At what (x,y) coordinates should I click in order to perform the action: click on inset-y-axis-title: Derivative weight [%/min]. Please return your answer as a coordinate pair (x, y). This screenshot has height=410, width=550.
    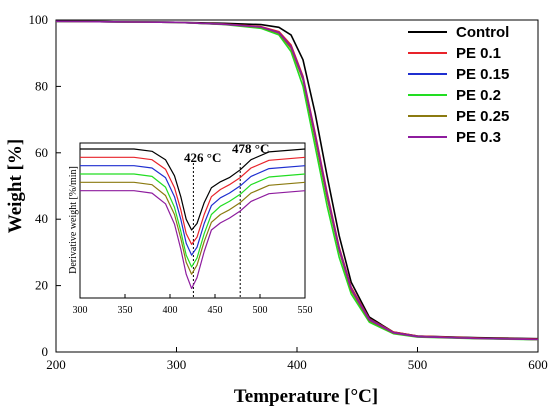
    Looking at the image, I should click on (73, 220).